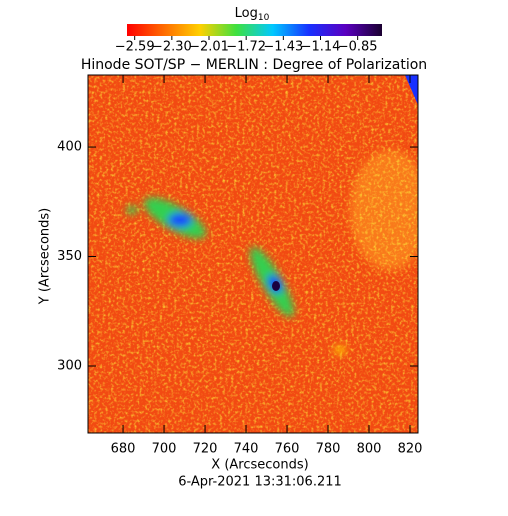 Image resolution: width=508 pixels, height=516 pixels. What do you see at coordinates (45, 256) in the screenshot?
I see `y-axis-label: Y (Arcseconds)` at bounding box center [45, 256].